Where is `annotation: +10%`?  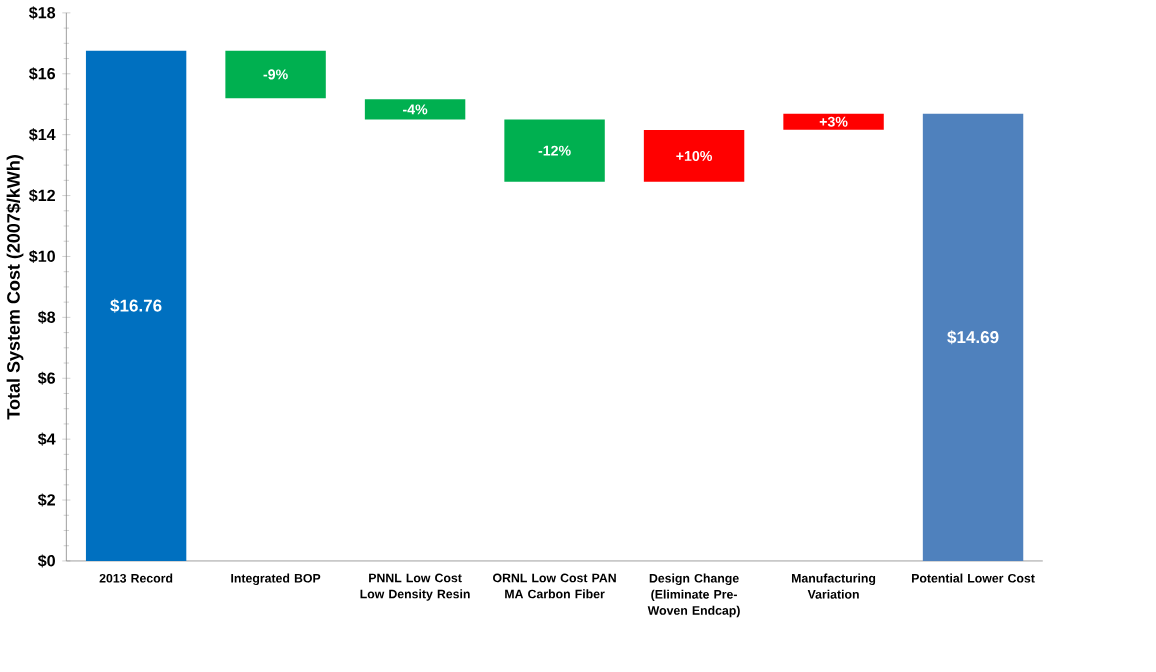 annotation: +10% is located at coordinates (694, 155).